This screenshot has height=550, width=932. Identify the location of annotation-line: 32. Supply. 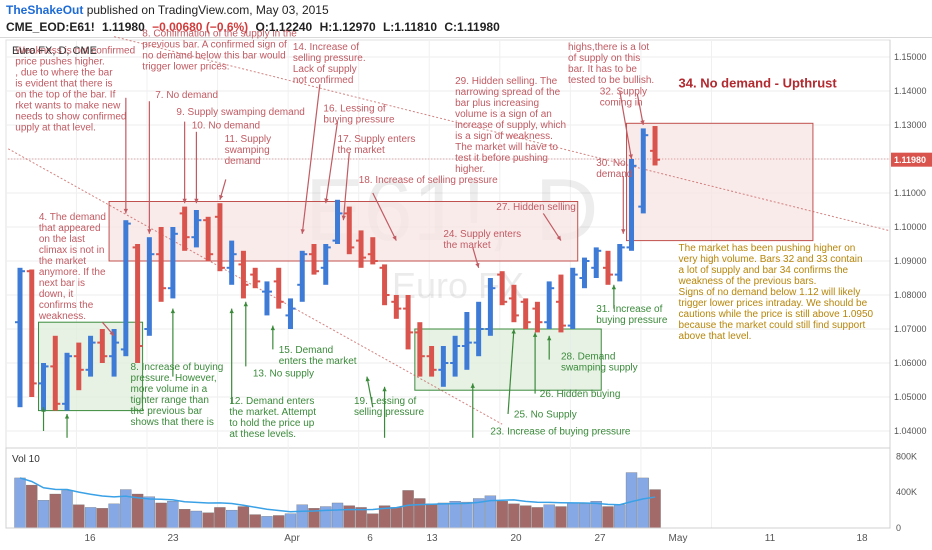
(623, 91).